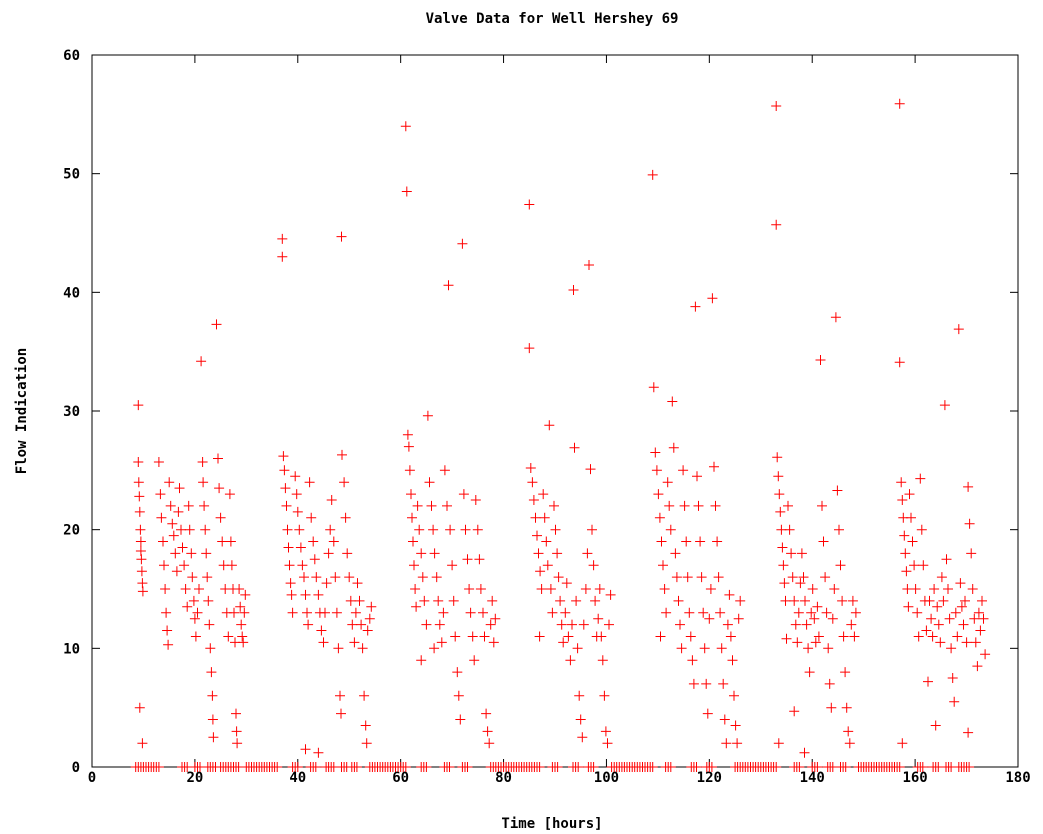  Describe the element at coordinates (1017, 778) in the screenshot. I see `x-tick-label: 180` at that location.